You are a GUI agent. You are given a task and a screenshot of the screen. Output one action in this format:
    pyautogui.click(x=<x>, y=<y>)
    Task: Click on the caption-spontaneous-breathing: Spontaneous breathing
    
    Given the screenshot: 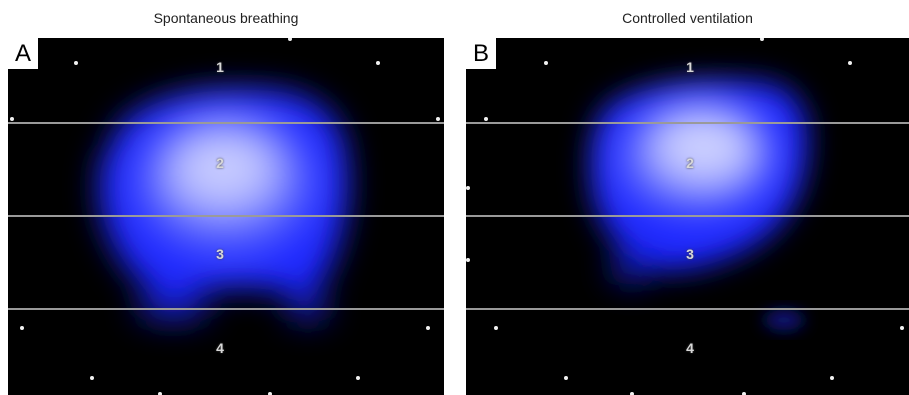 What is the action you would take?
    pyautogui.click(x=226, y=18)
    